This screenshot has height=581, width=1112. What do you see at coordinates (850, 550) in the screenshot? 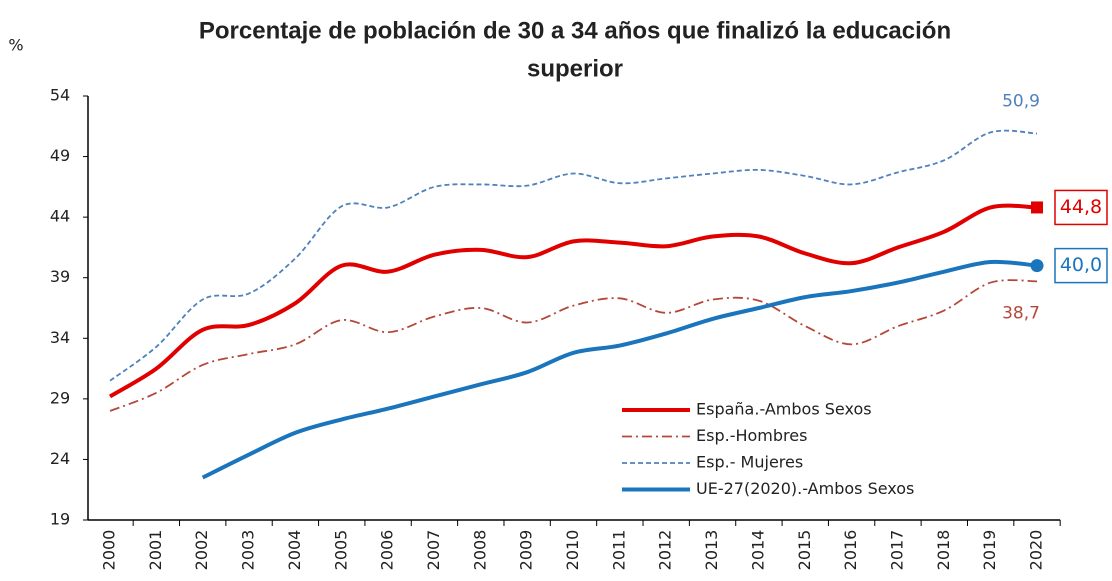
I see `x-tick-label: 2016` at bounding box center [850, 550].